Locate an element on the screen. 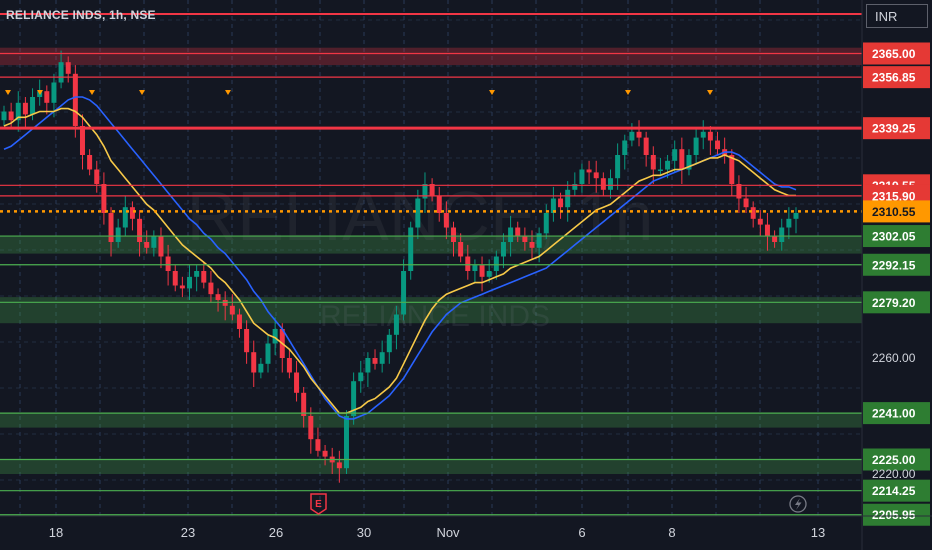  price-level-label: 2356.85 is located at coordinates (894, 78).